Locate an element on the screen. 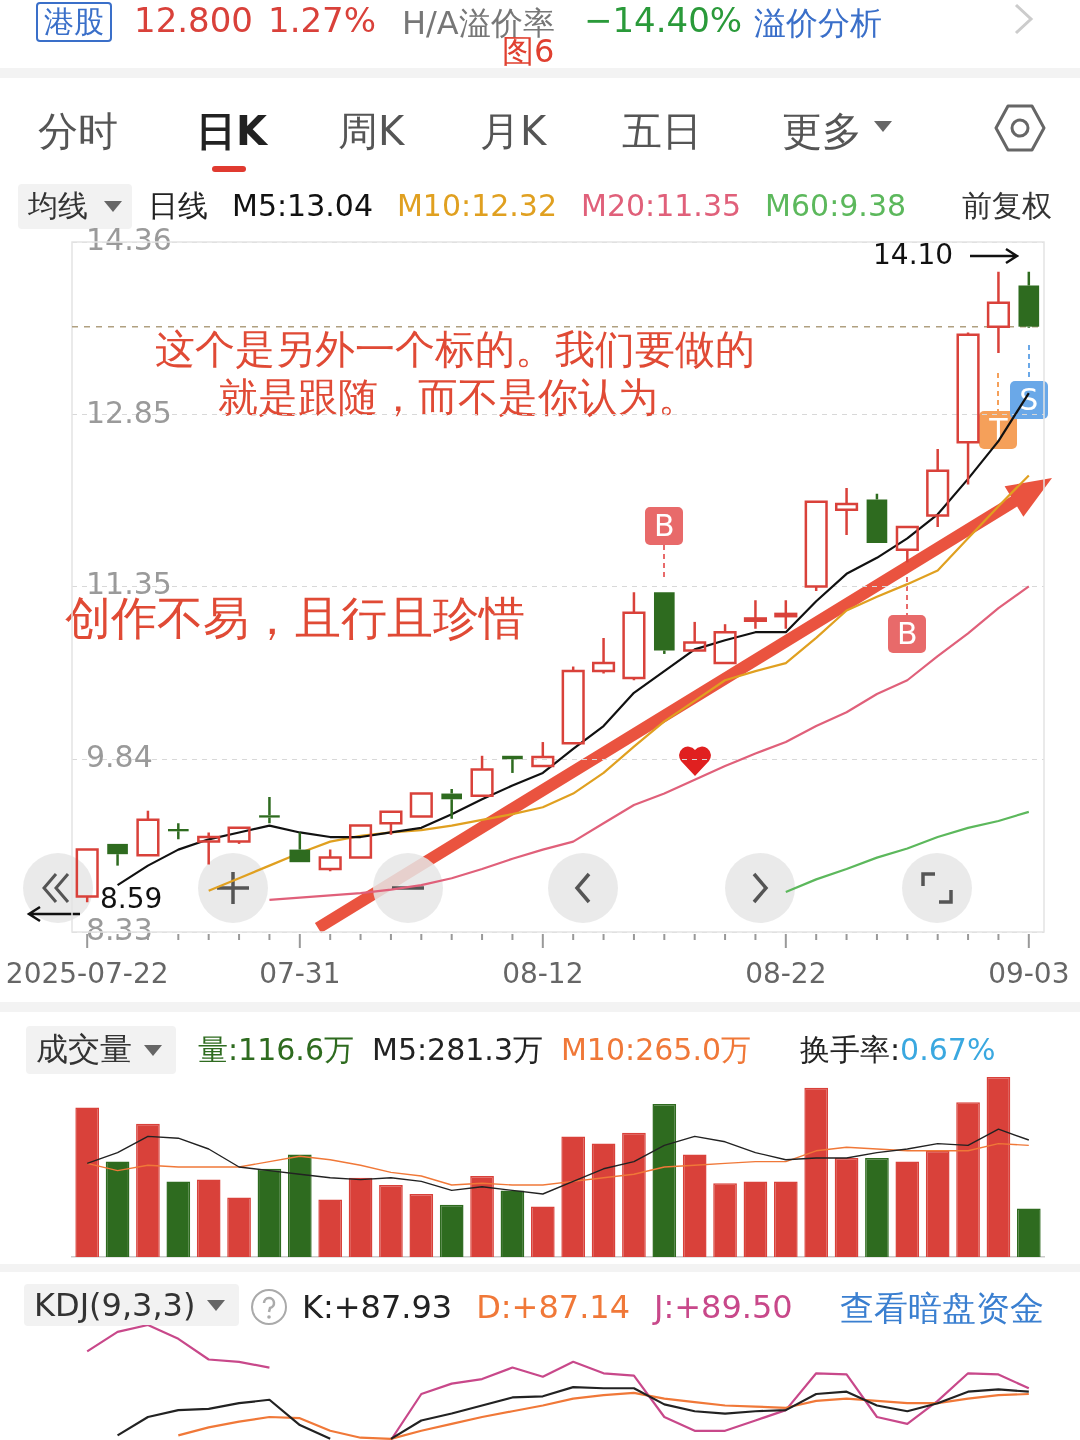  y-tick-label: 9.84 is located at coordinates (119, 757).